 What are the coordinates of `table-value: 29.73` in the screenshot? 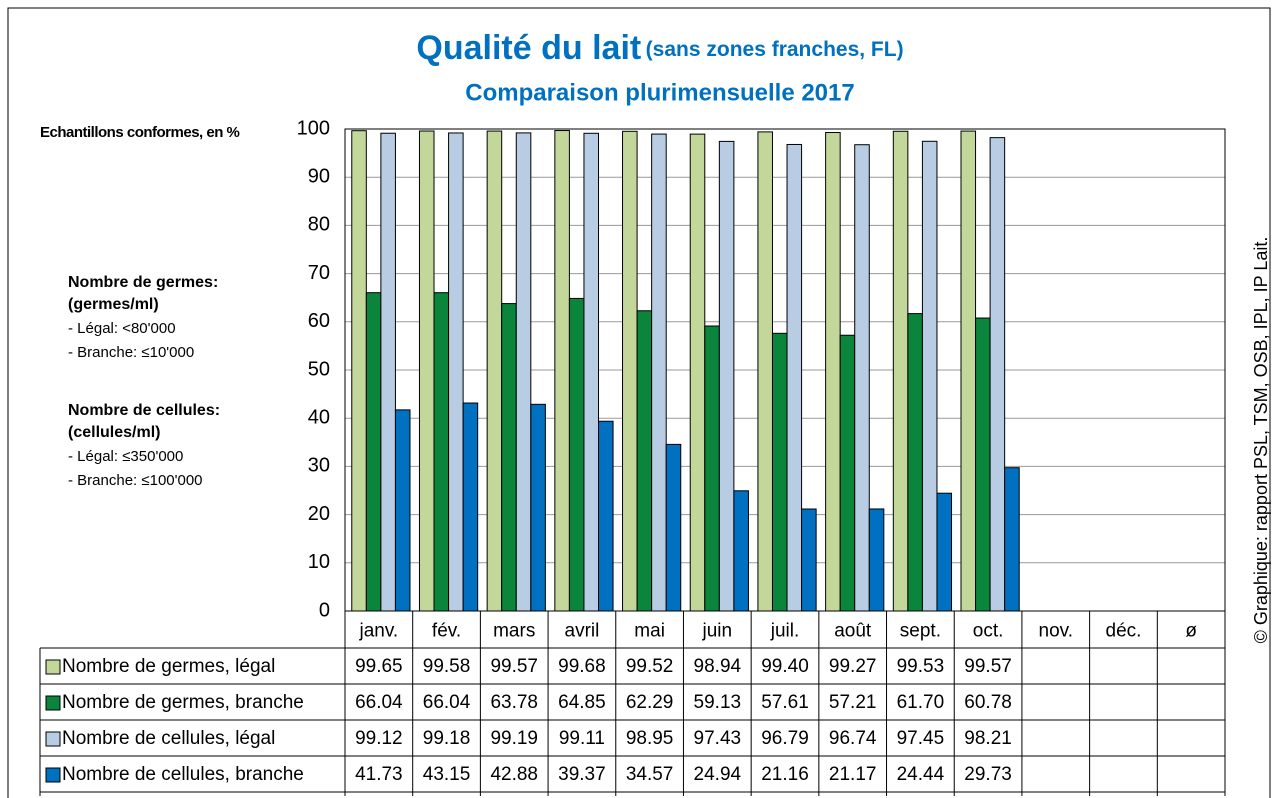 It's located at (988, 774).